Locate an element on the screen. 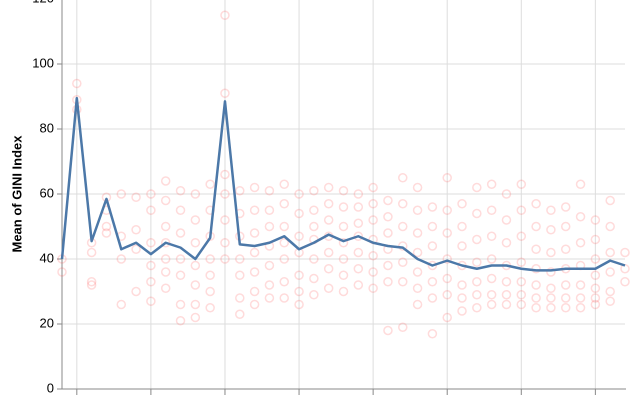  y-tick-label: 80 is located at coordinates (47, 127).